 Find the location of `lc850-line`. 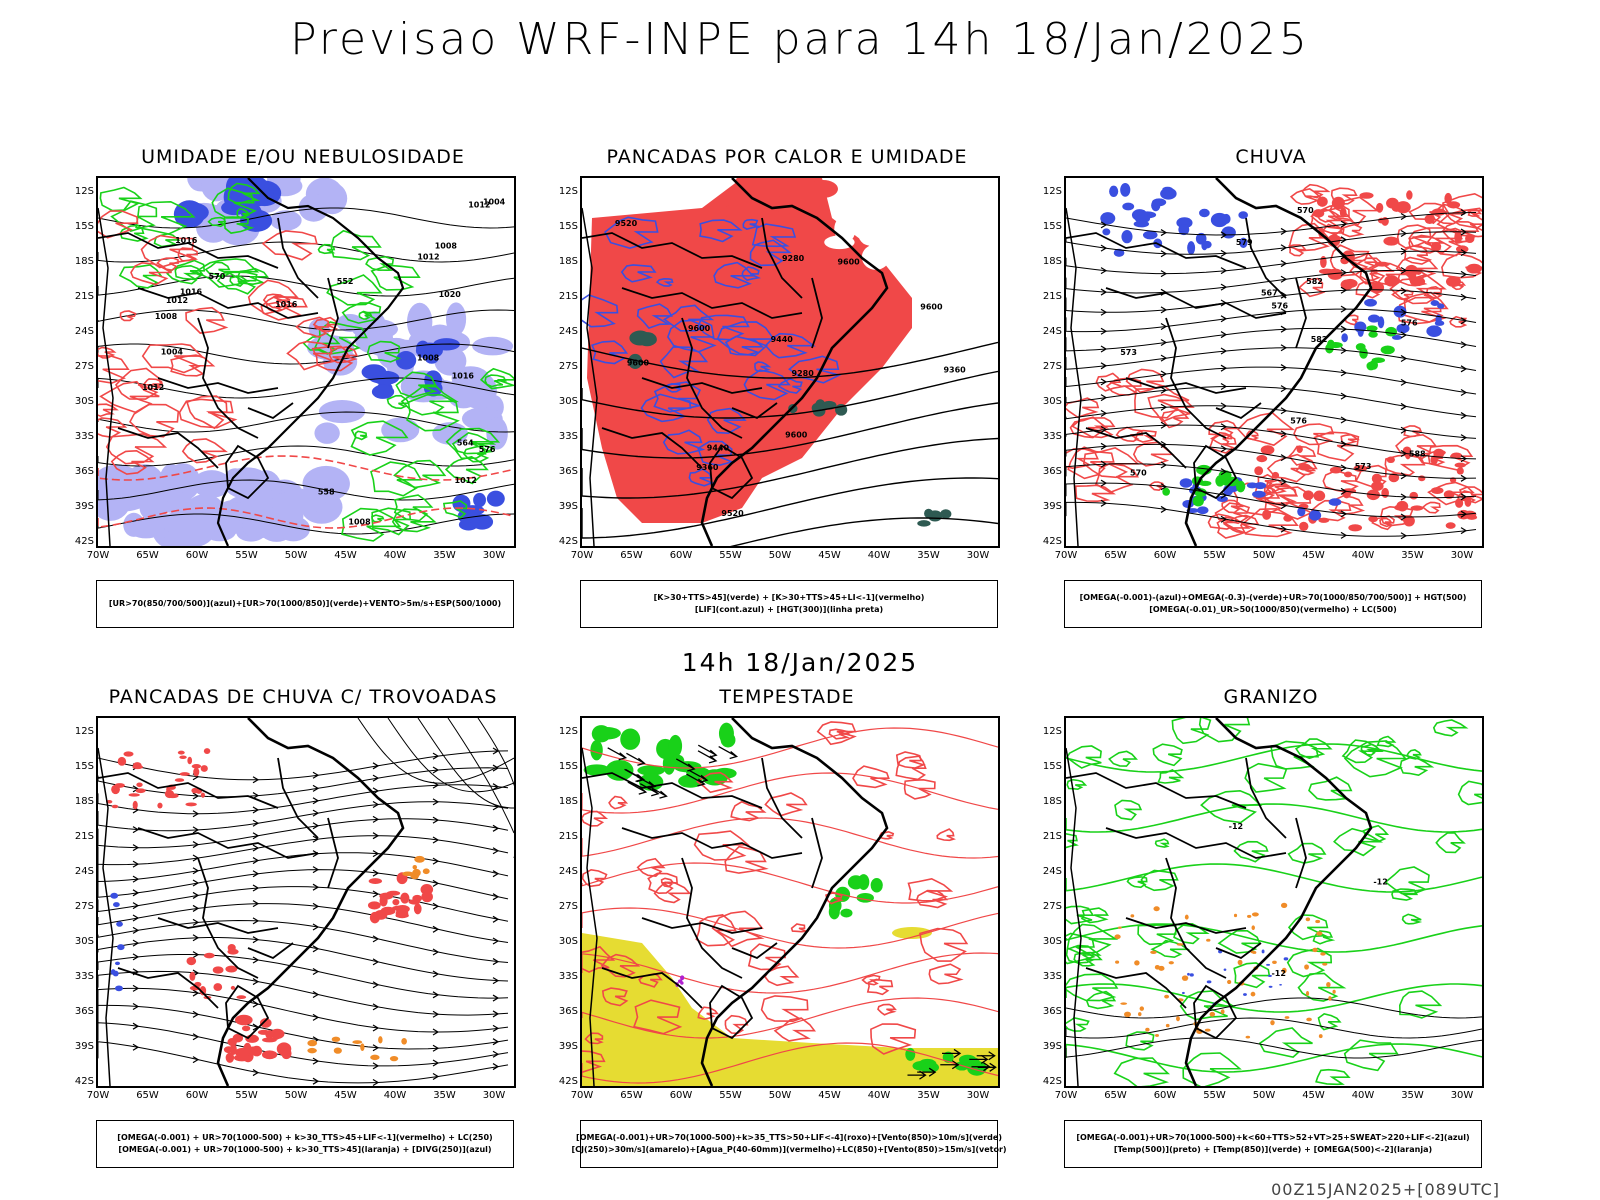

lc850-line is located at coordinates (790, 928).